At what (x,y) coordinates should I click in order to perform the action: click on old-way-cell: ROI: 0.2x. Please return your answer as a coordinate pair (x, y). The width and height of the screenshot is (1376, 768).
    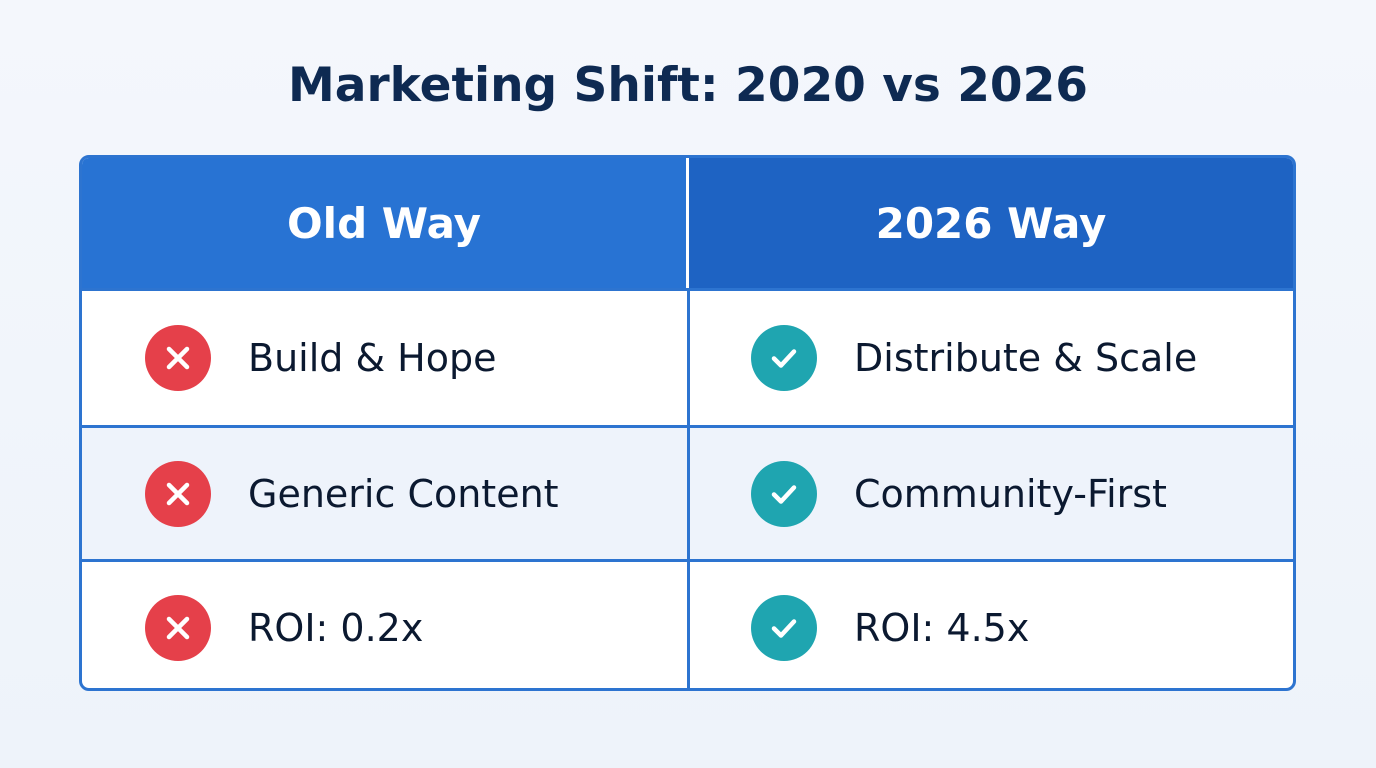
    Looking at the image, I should click on (386, 625).